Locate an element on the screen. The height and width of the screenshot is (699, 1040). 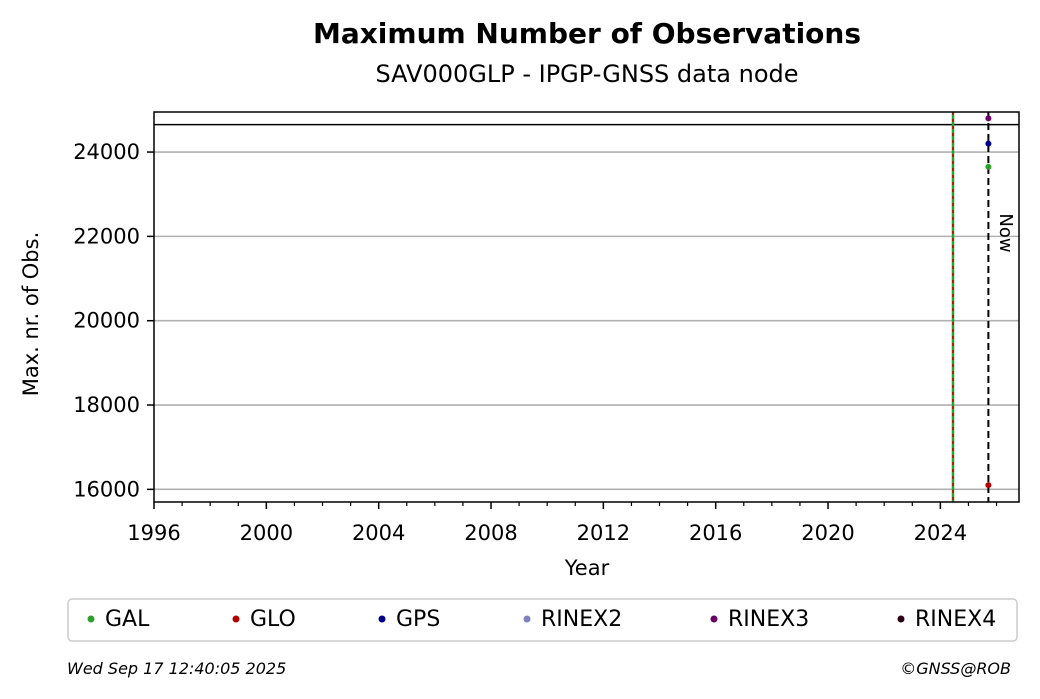
x-tick-label: 1996 is located at coordinates (153, 533).